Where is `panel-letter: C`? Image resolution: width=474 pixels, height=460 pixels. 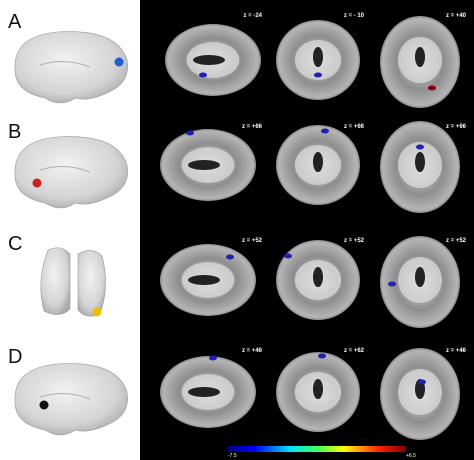 panel-letter: C is located at coordinates (15, 244).